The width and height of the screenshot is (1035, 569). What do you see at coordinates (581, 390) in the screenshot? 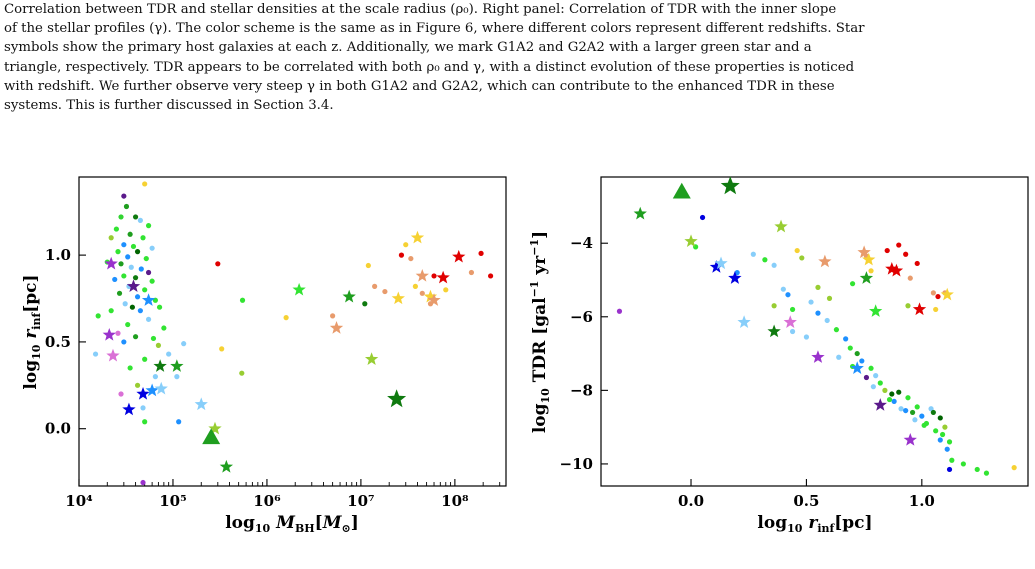
I see `right-y-tick-label: −8` at bounding box center [581, 390].